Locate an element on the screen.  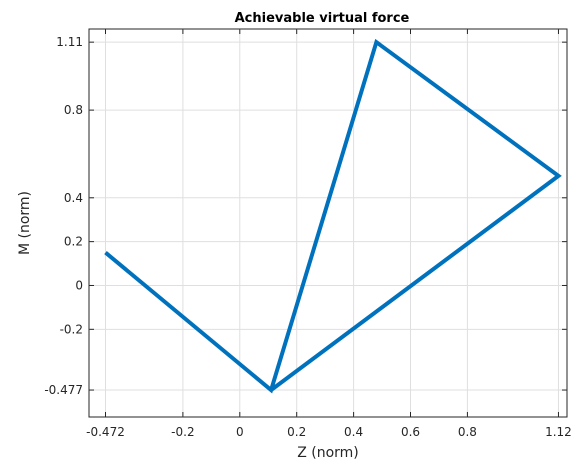
x-tick-label: -0.2 is located at coordinates (182, 432).